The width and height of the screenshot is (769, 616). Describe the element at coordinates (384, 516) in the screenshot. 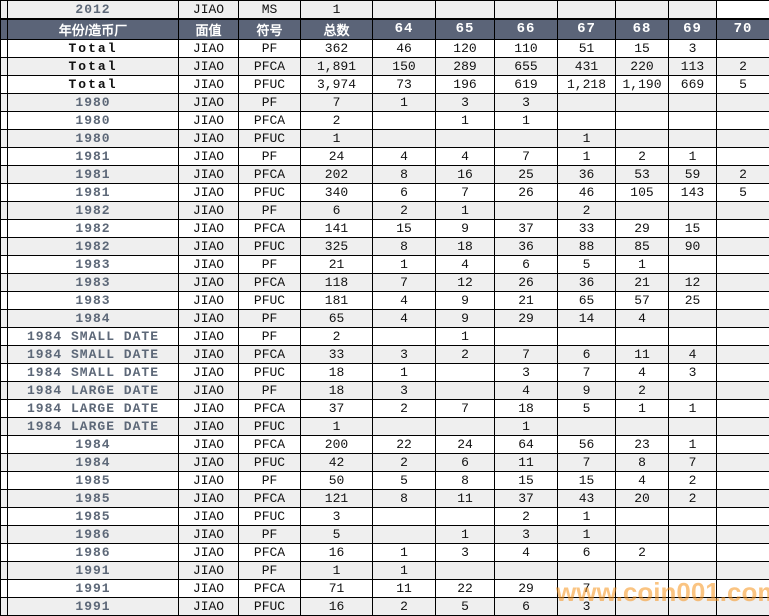

I see `table-row: 1985 JIAO PFUC 3 2 1` at that location.